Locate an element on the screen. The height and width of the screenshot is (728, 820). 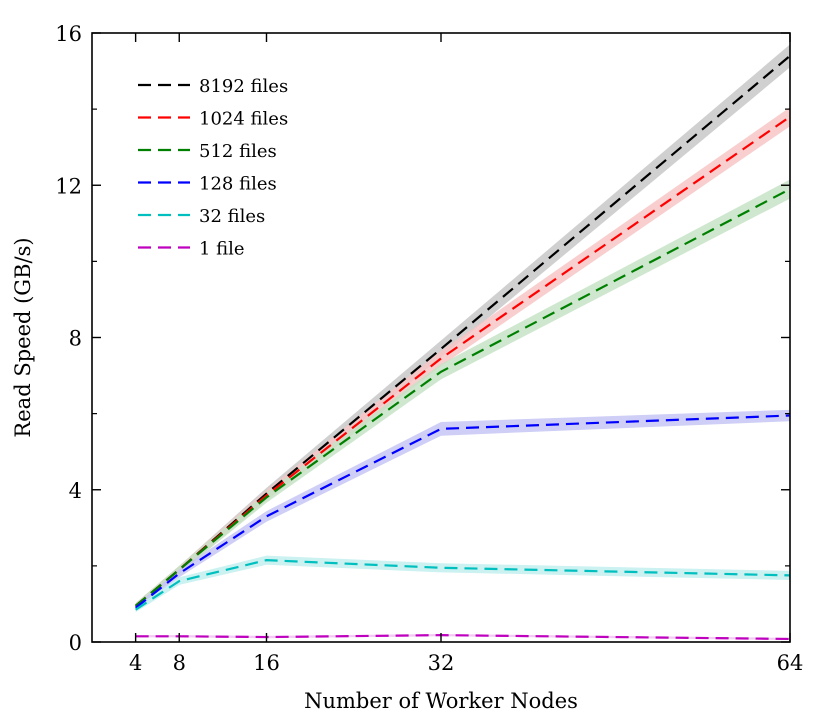
band-32-files is located at coordinates (462, 584).